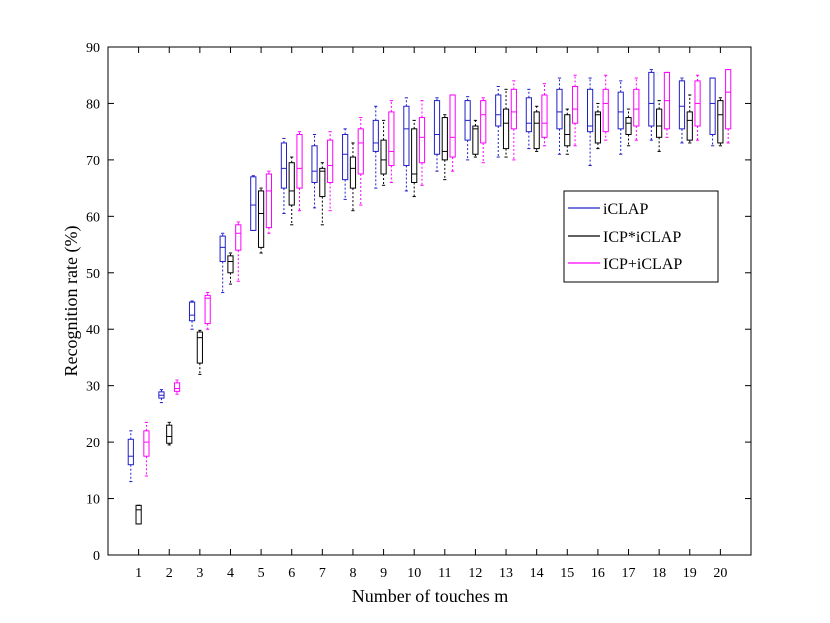  Describe the element at coordinates (659, 573) in the screenshot. I see `x-tick-label: 18` at that location.